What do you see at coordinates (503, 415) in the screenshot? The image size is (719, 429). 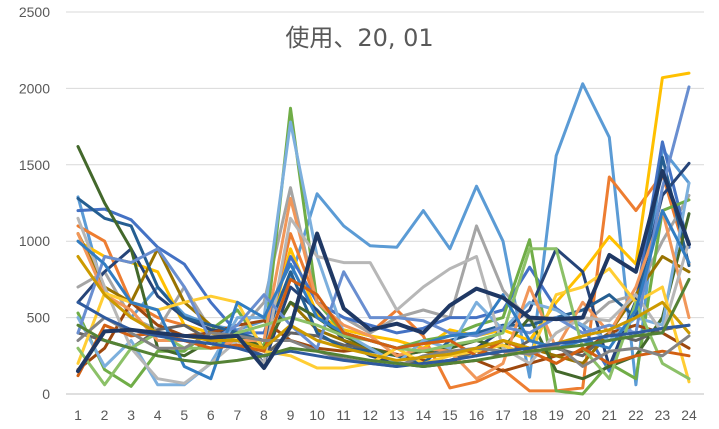 I see `x-tick-label: 17` at bounding box center [503, 415].